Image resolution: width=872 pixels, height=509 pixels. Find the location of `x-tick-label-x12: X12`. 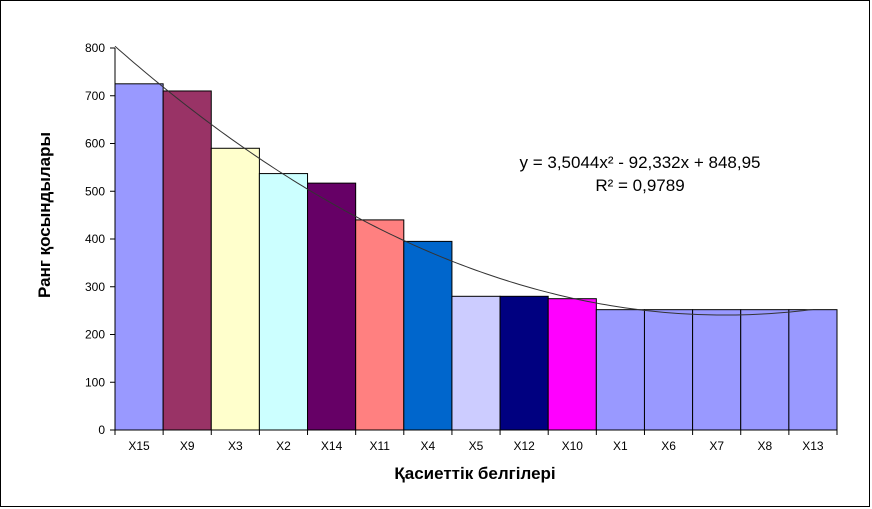

x-tick-label-x12: X12 is located at coordinates (524, 446).